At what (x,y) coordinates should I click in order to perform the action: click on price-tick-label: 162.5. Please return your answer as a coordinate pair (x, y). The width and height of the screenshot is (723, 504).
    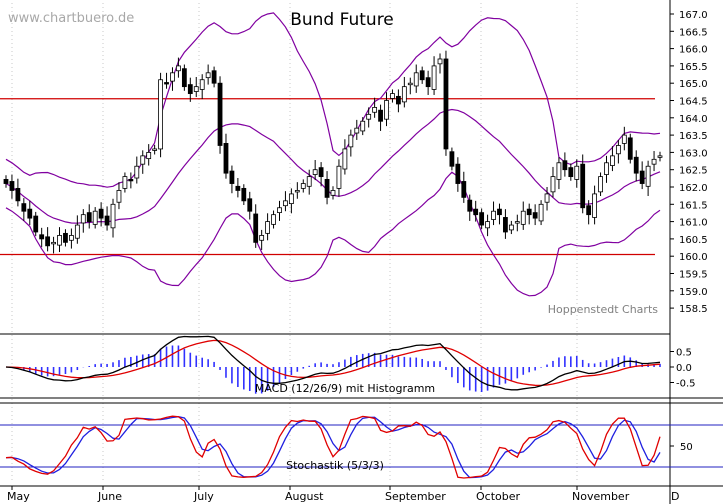
    Looking at the image, I should click on (693, 171).